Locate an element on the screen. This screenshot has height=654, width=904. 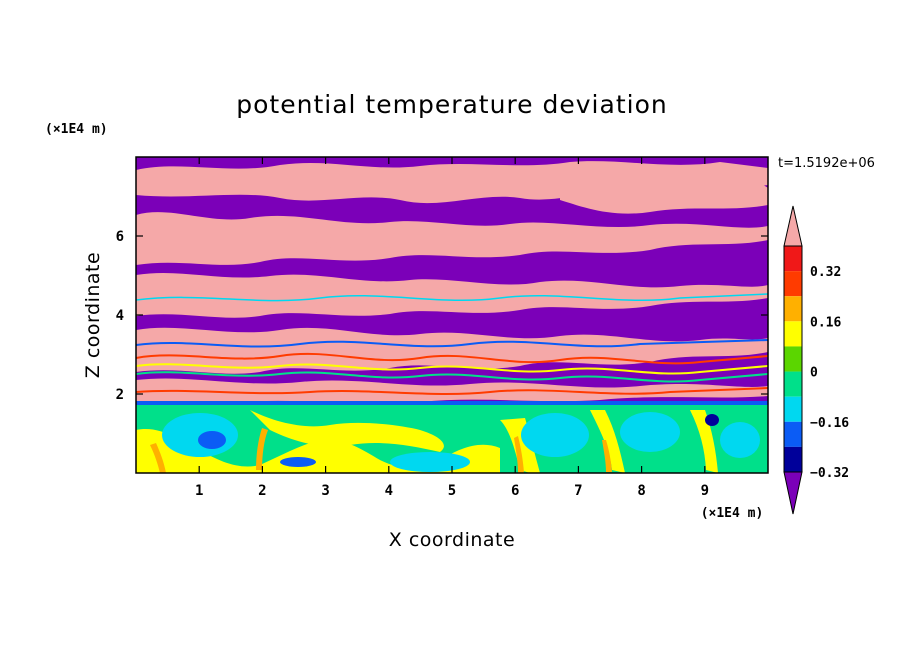
colorbar-tick-label: 0.32 is located at coordinates (825, 272).